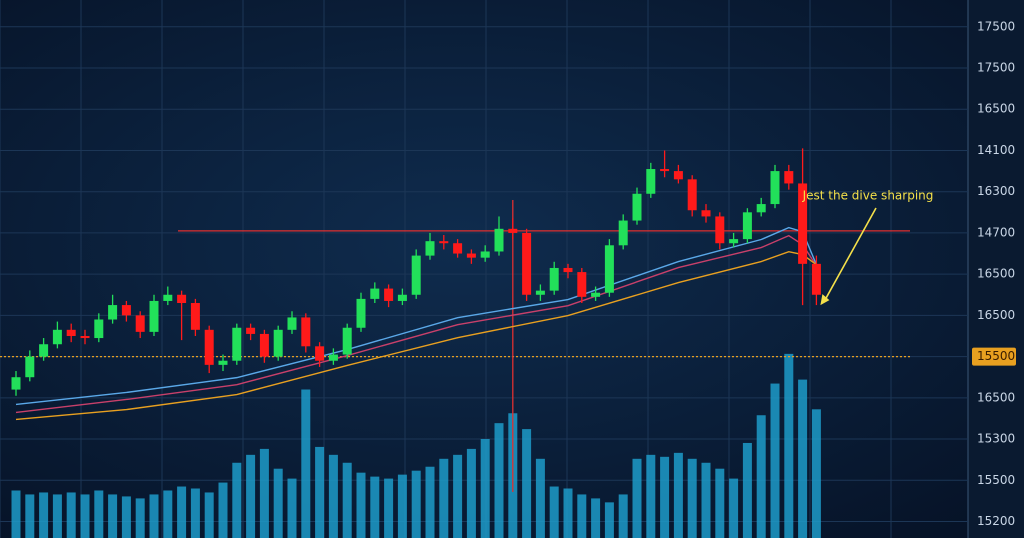  I want to click on price-axis-panel, so click(996, 269).